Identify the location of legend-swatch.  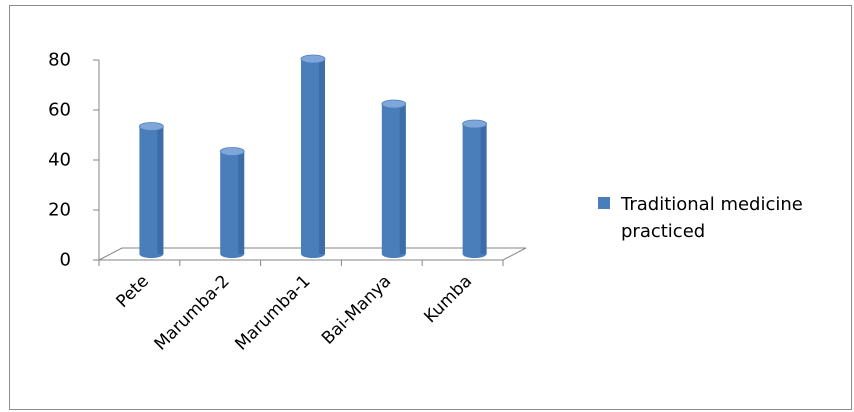
(604, 203).